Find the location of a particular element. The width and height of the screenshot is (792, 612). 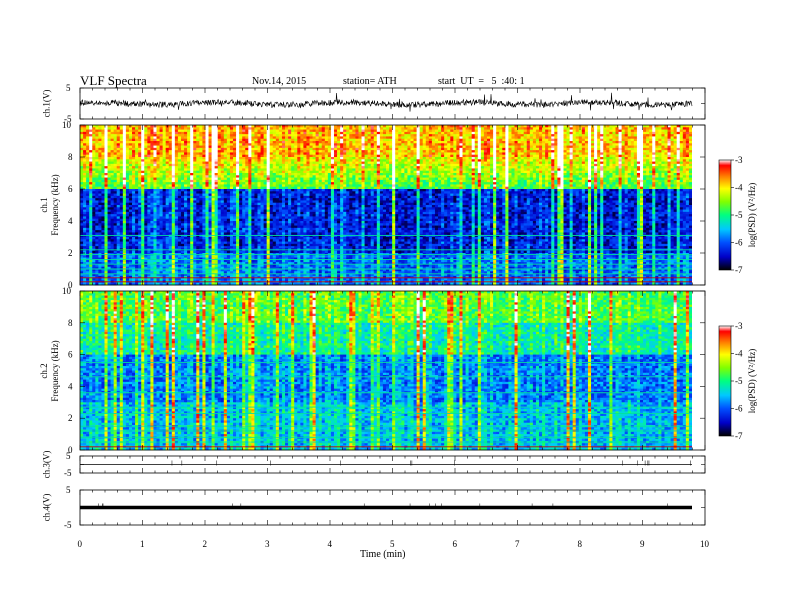

x-tick-label: 5 is located at coordinates (392, 544).